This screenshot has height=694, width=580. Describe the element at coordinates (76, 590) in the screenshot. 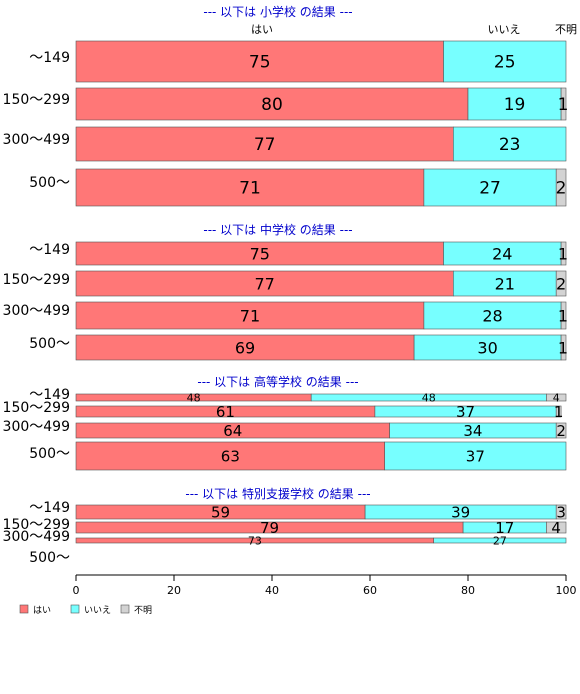

I see `x-tick-label: 0` at that location.